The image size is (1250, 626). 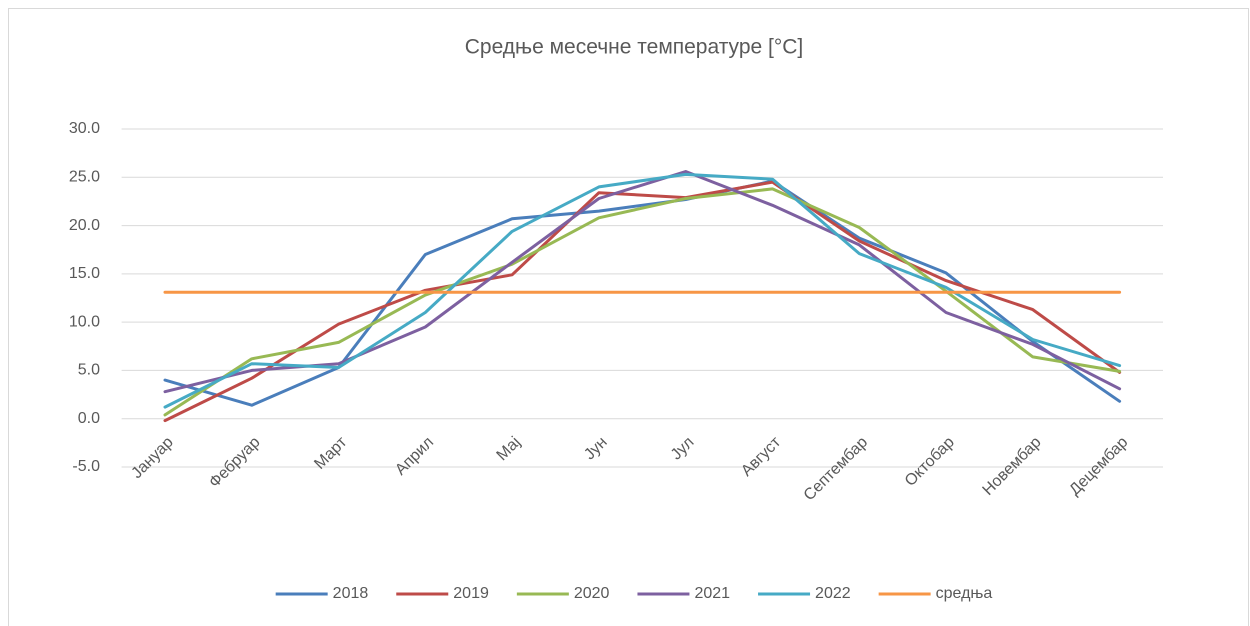 I want to click on legend-label: средња, so click(x=964, y=593).